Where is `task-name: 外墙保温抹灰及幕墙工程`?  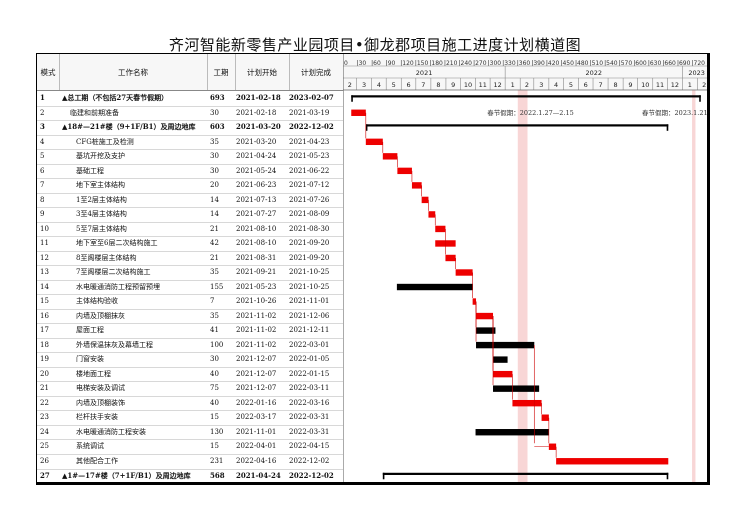
task-name: 外墙保温抹灰及幕墙工程 is located at coordinates (114, 344).